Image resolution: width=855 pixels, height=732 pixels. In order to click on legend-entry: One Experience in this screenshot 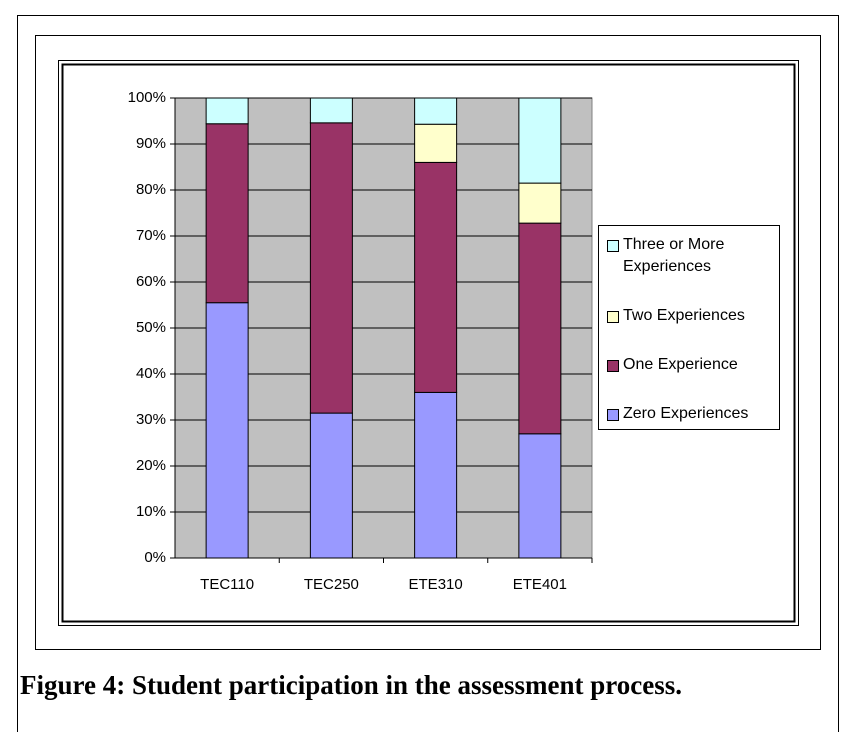, I will do `click(693, 365)`.